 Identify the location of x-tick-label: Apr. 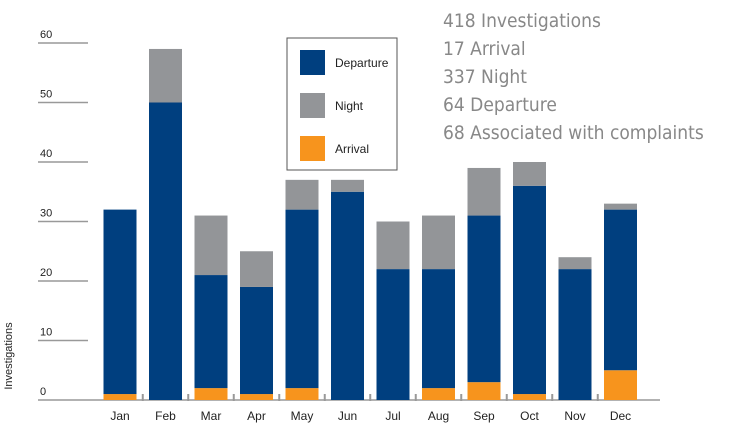
(256, 416).